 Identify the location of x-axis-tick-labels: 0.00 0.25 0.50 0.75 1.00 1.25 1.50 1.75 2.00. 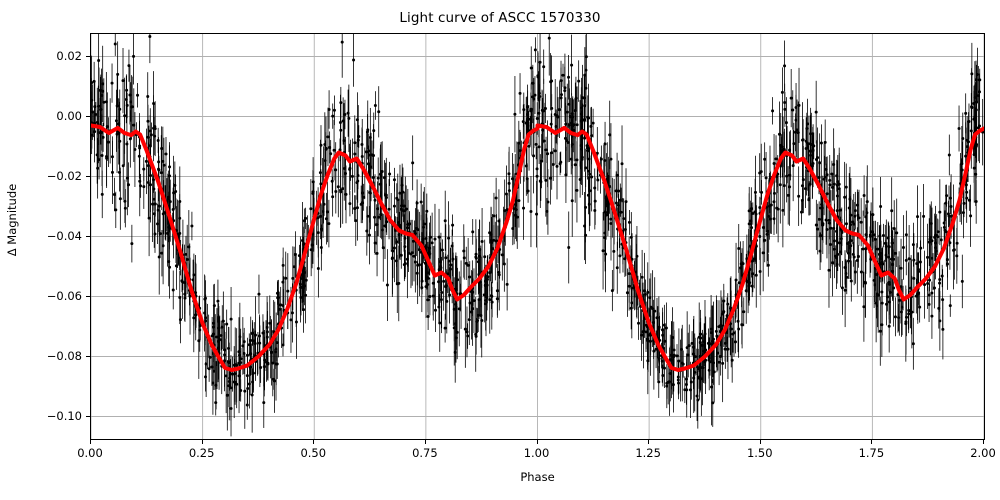
(500, 456).